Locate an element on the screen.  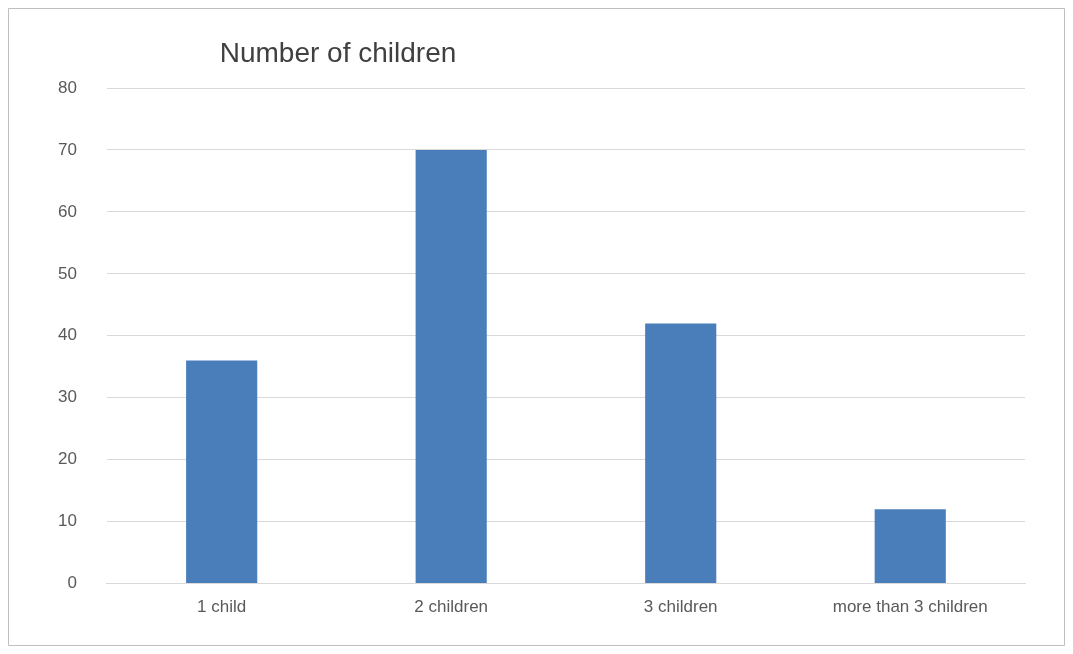
x-tick-label: more than 3 children is located at coordinates (910, 607).